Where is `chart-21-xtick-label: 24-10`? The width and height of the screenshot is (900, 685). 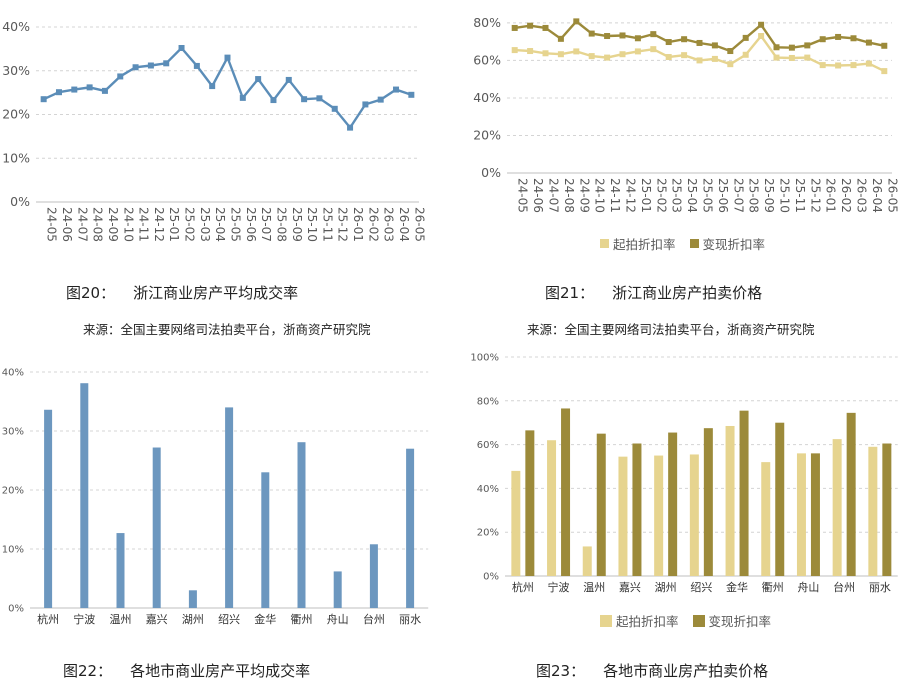 chart-21-xtick-label: 24-10 is located at coordinates (600, 195).